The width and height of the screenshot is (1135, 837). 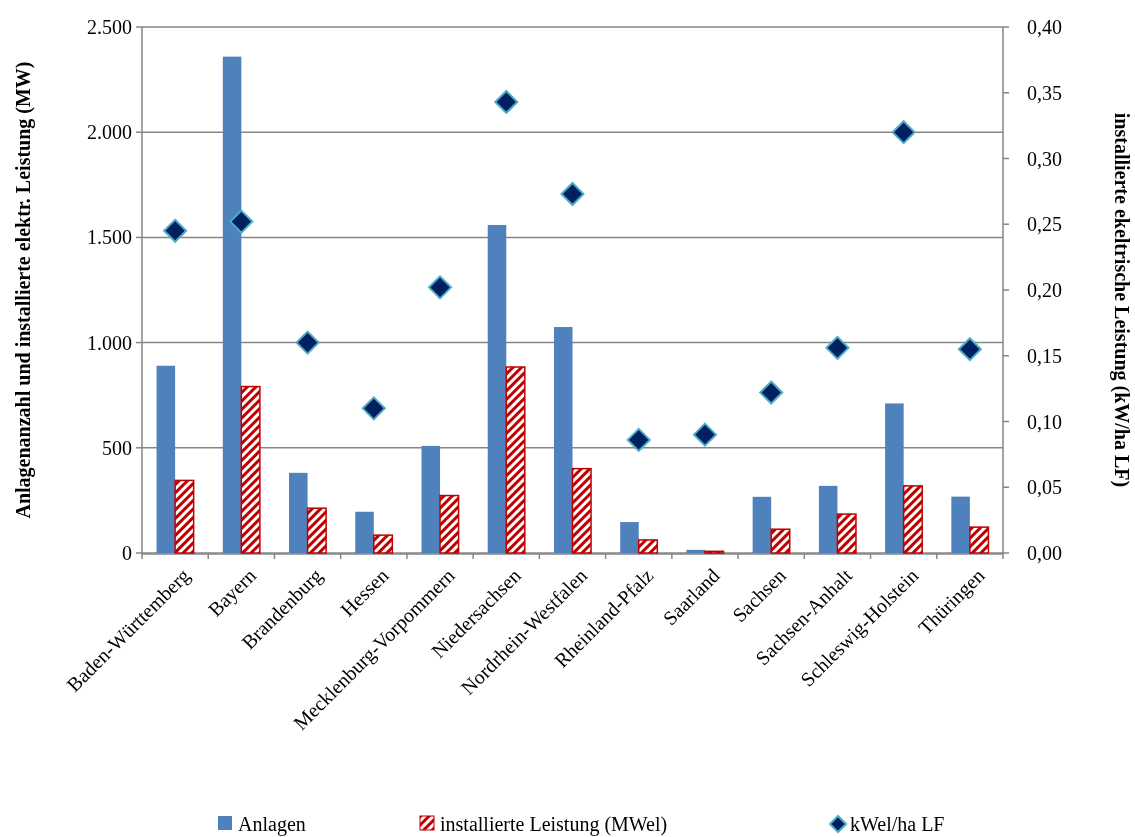 What do you see at coordinates (117, 447) in the screenshot?
I see `y-tick-label: 500` at bounding box center [117, 447].